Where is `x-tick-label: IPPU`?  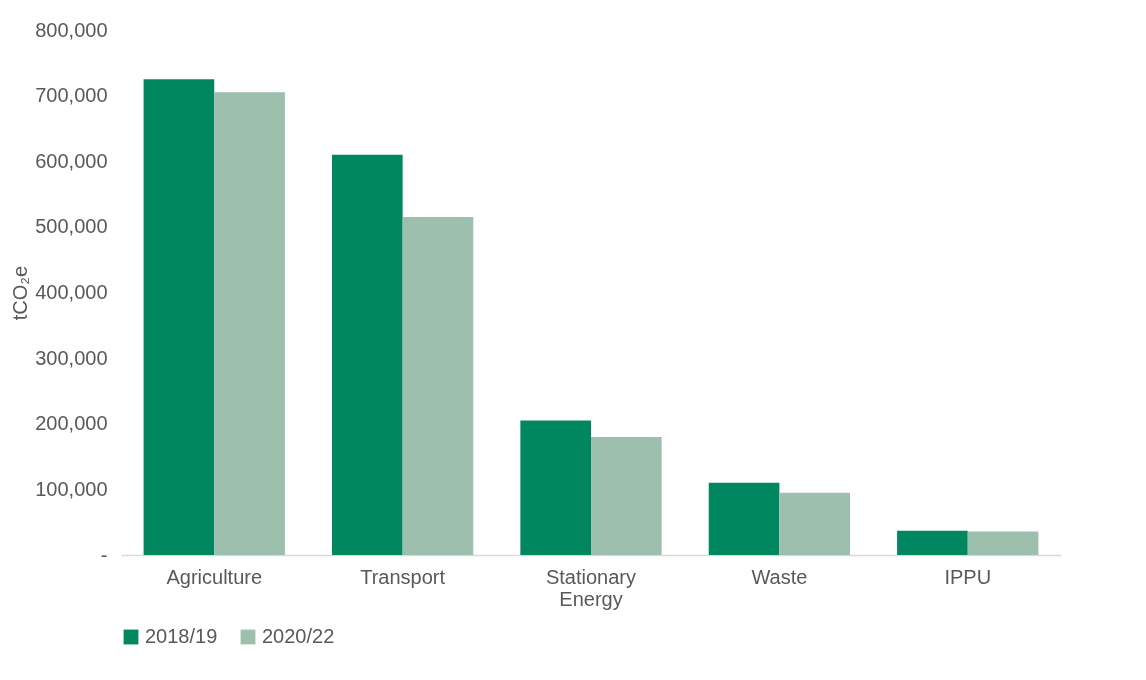 x-tick-label: IPPU is located at coordinates (968, 576).